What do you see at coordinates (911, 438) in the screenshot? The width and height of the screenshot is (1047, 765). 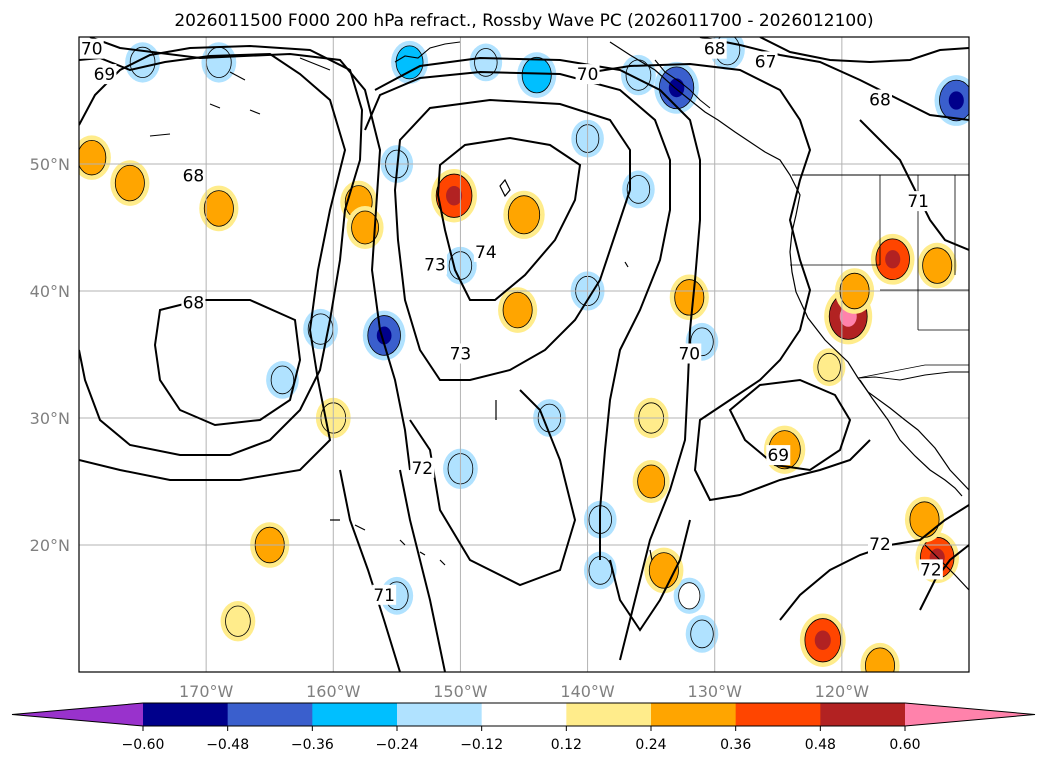 I see `coastline-baja` at bounding box center [911, 438].